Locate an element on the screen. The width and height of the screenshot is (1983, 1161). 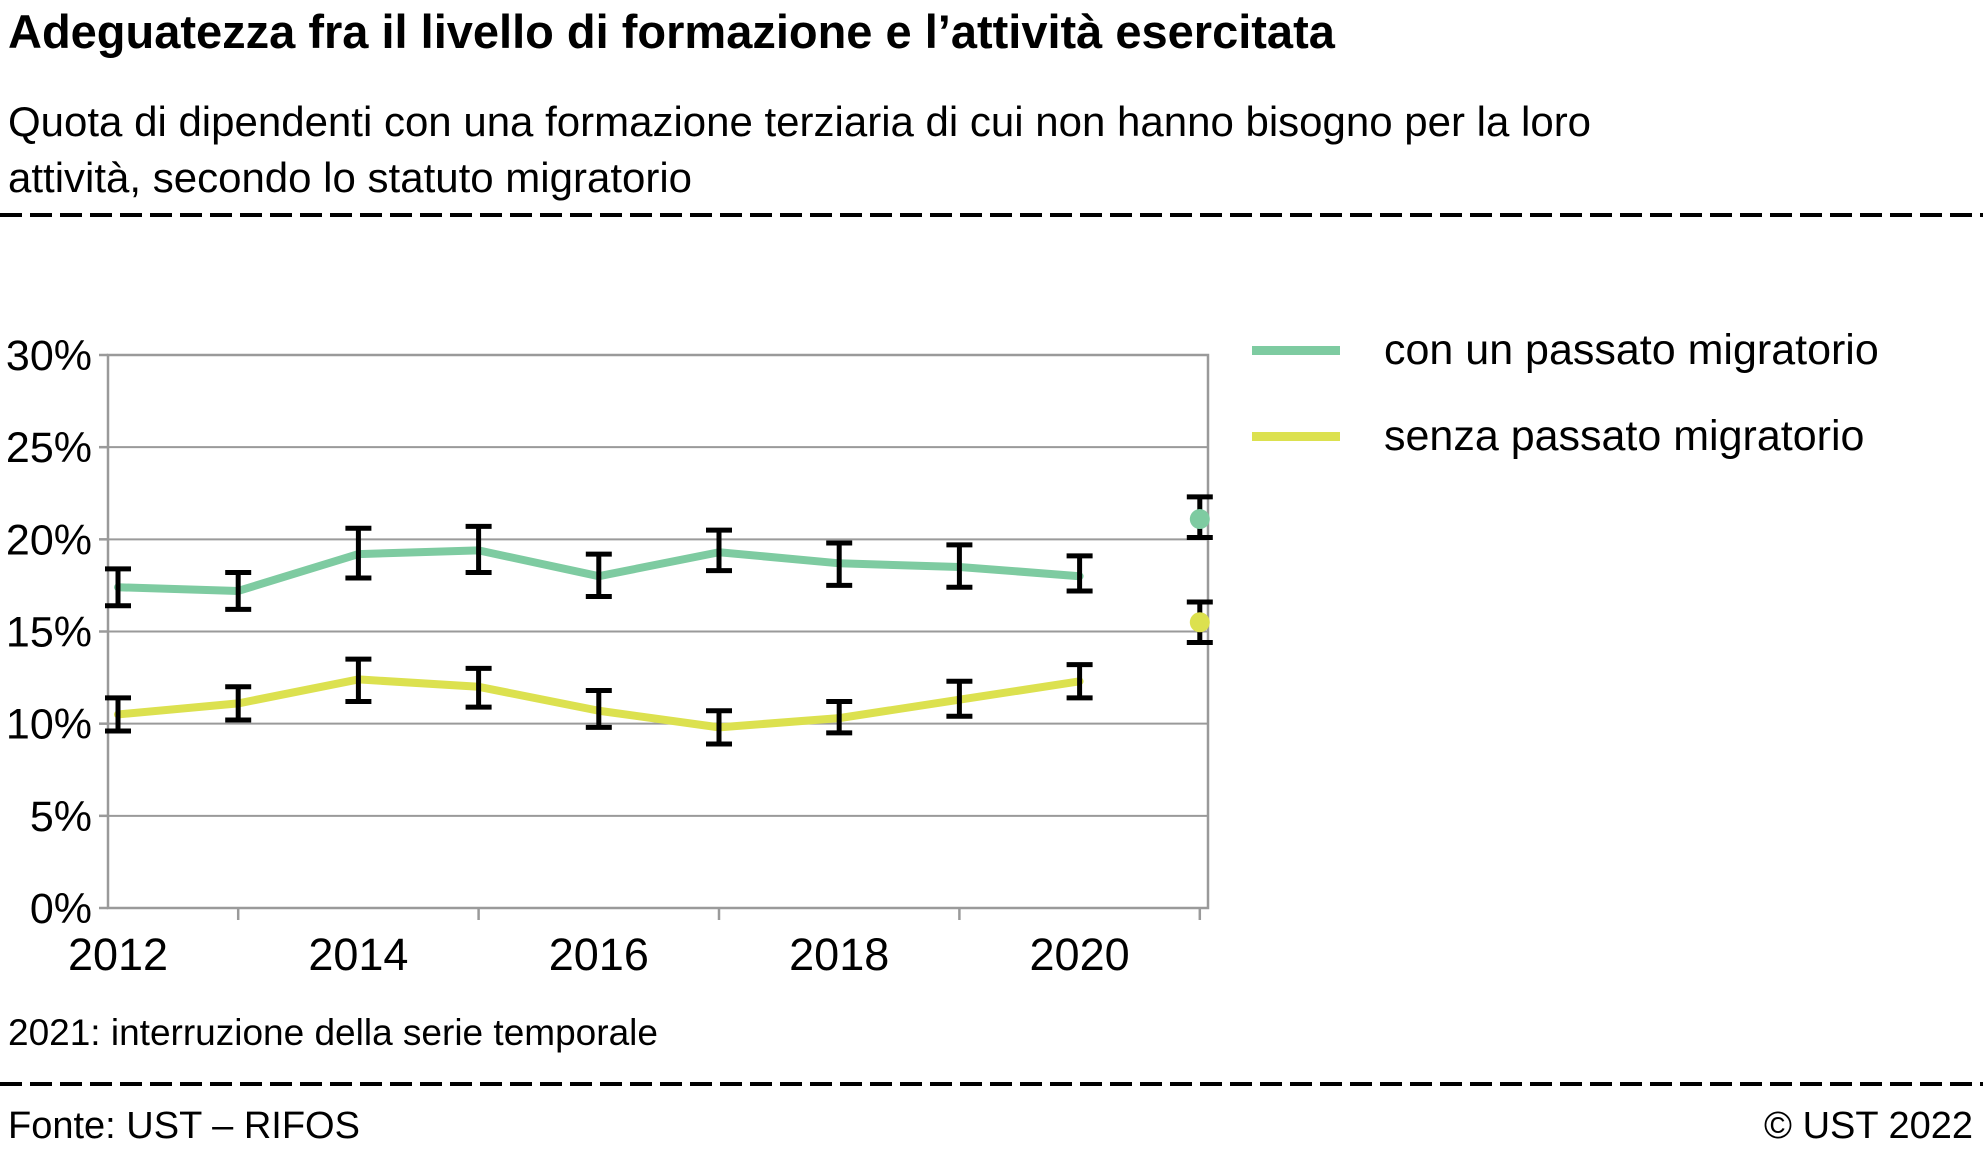
svg-text: 2014 is located at coordinates (358, 954).